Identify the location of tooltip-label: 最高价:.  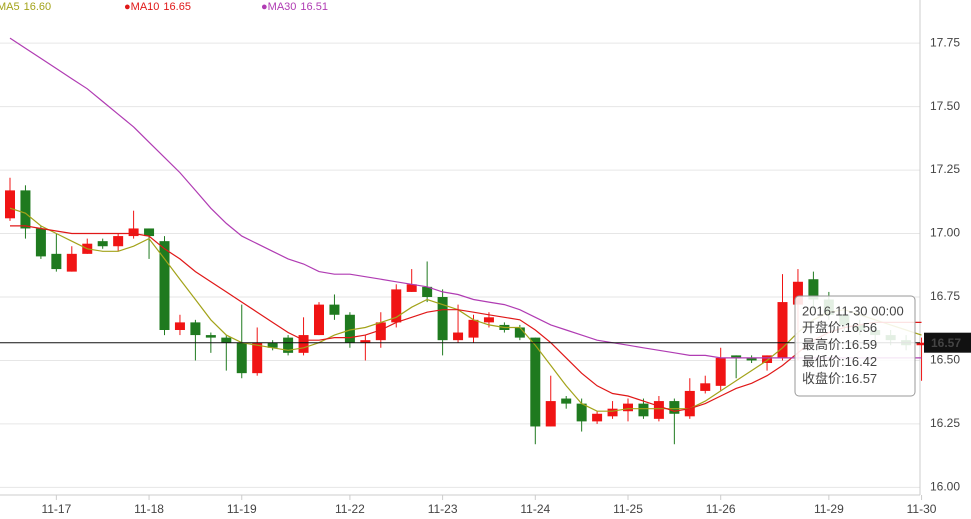
(823, 344).